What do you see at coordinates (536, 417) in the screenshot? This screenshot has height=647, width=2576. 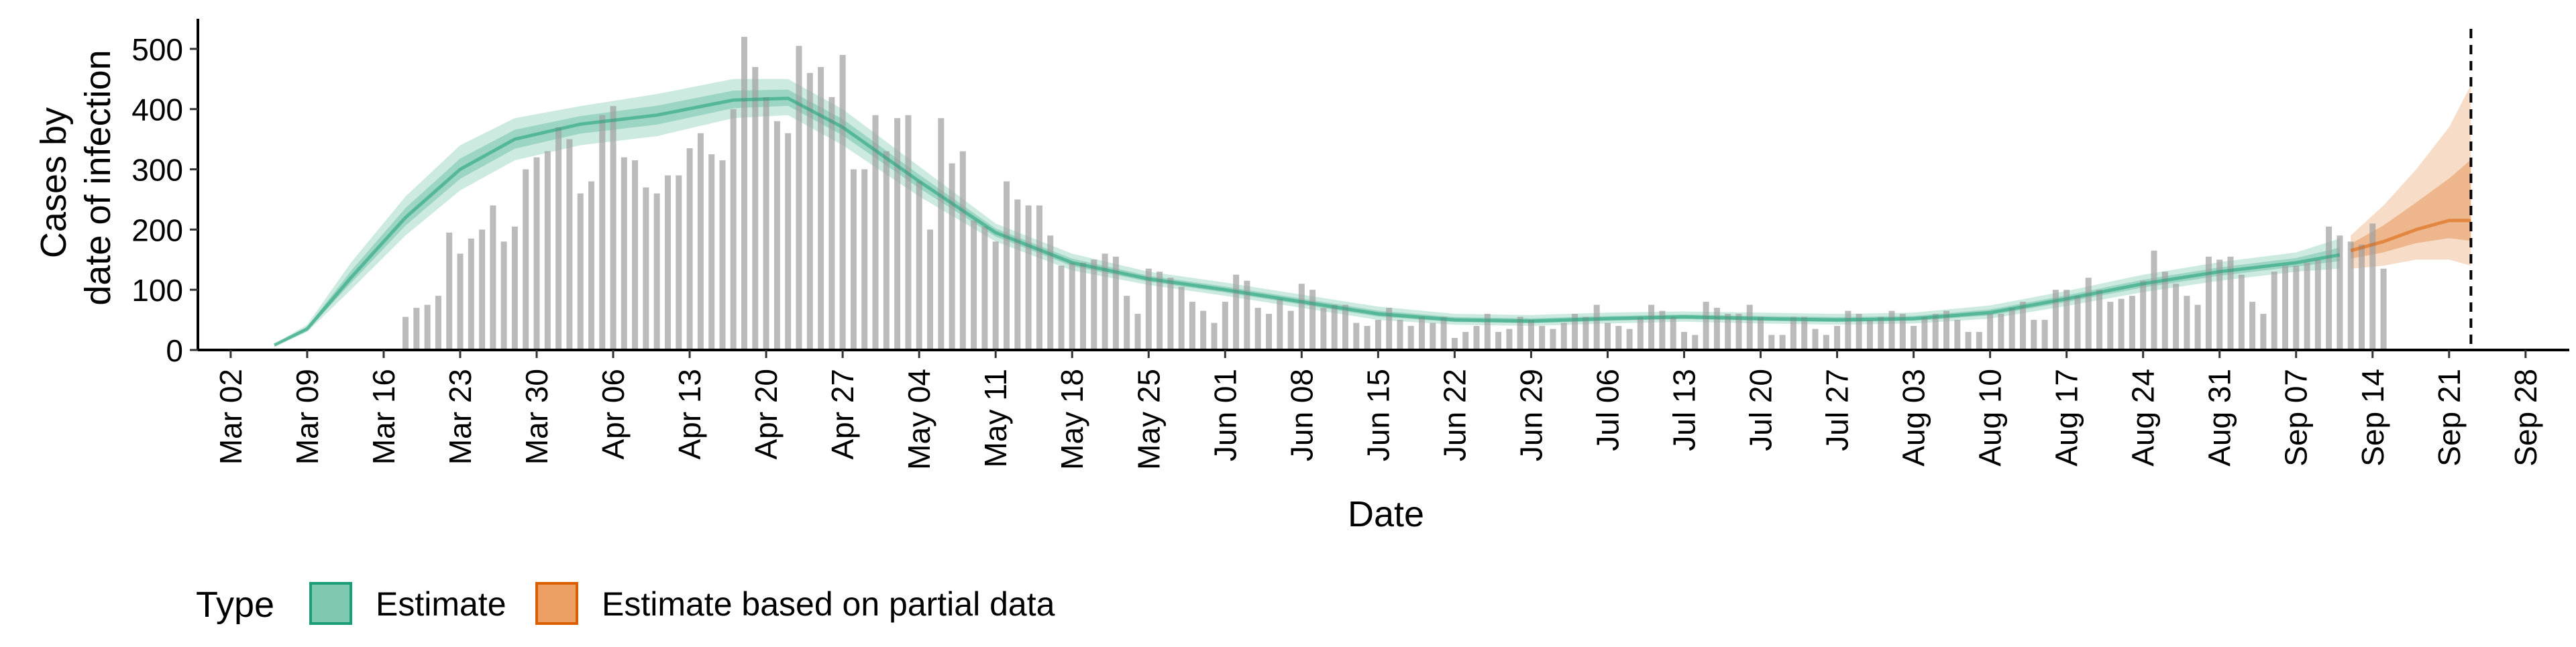 I see `x-tick-label: Mar 30` at bounding box center [536, 417].